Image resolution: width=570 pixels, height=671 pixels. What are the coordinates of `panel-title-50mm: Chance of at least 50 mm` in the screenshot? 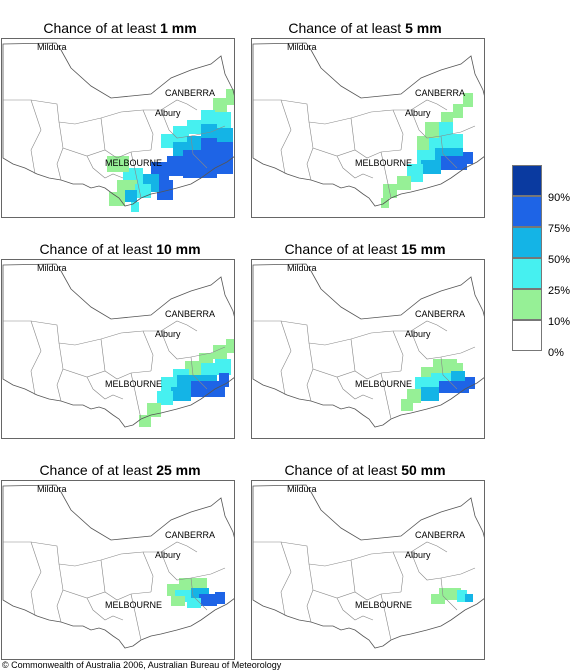 It's located at (365, 470).